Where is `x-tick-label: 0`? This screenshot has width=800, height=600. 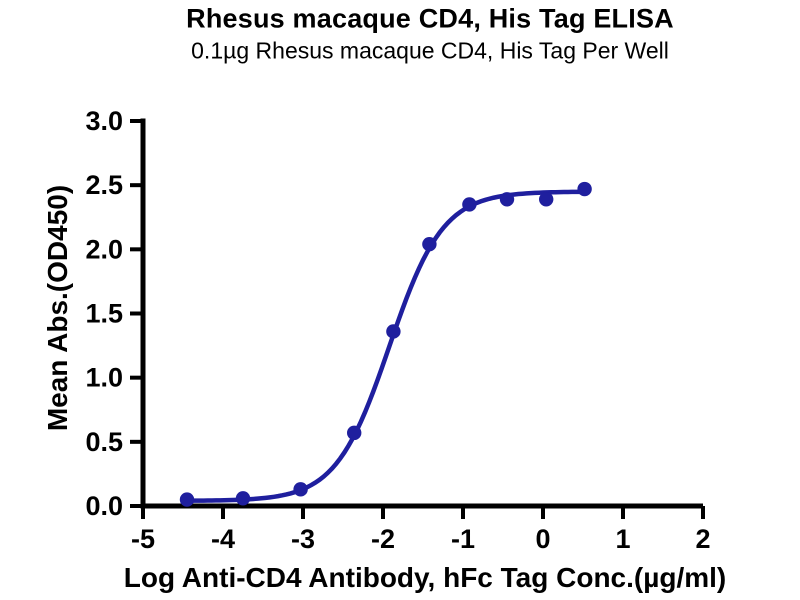
x-tick-label: 0 is located at coordinates (542, 539).